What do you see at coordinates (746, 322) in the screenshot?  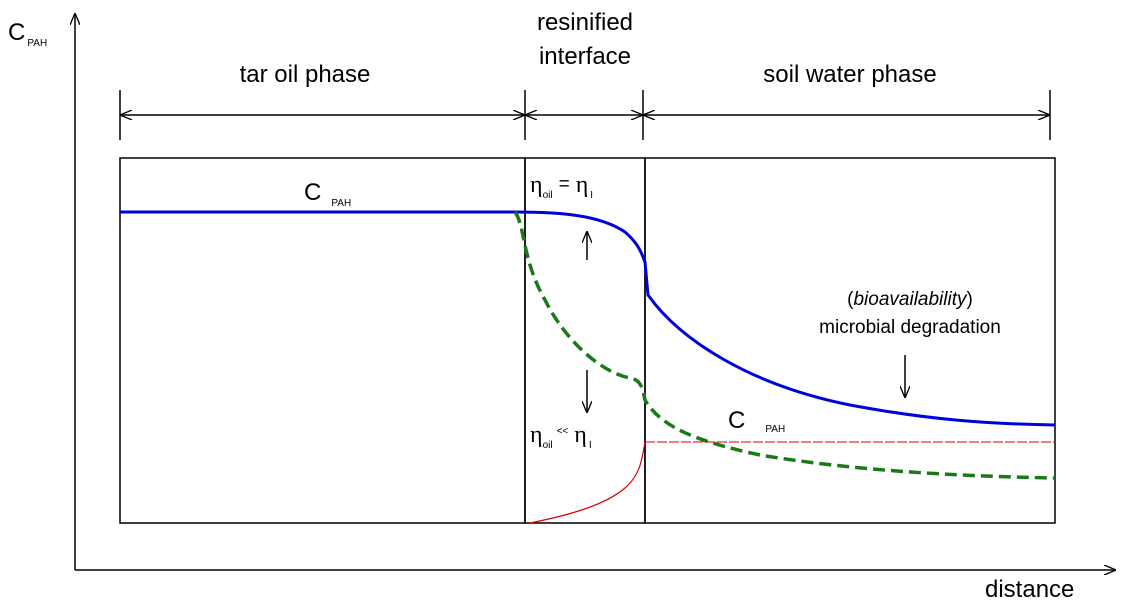 I see `indicator-arrows` at bounding box center [746, 322].